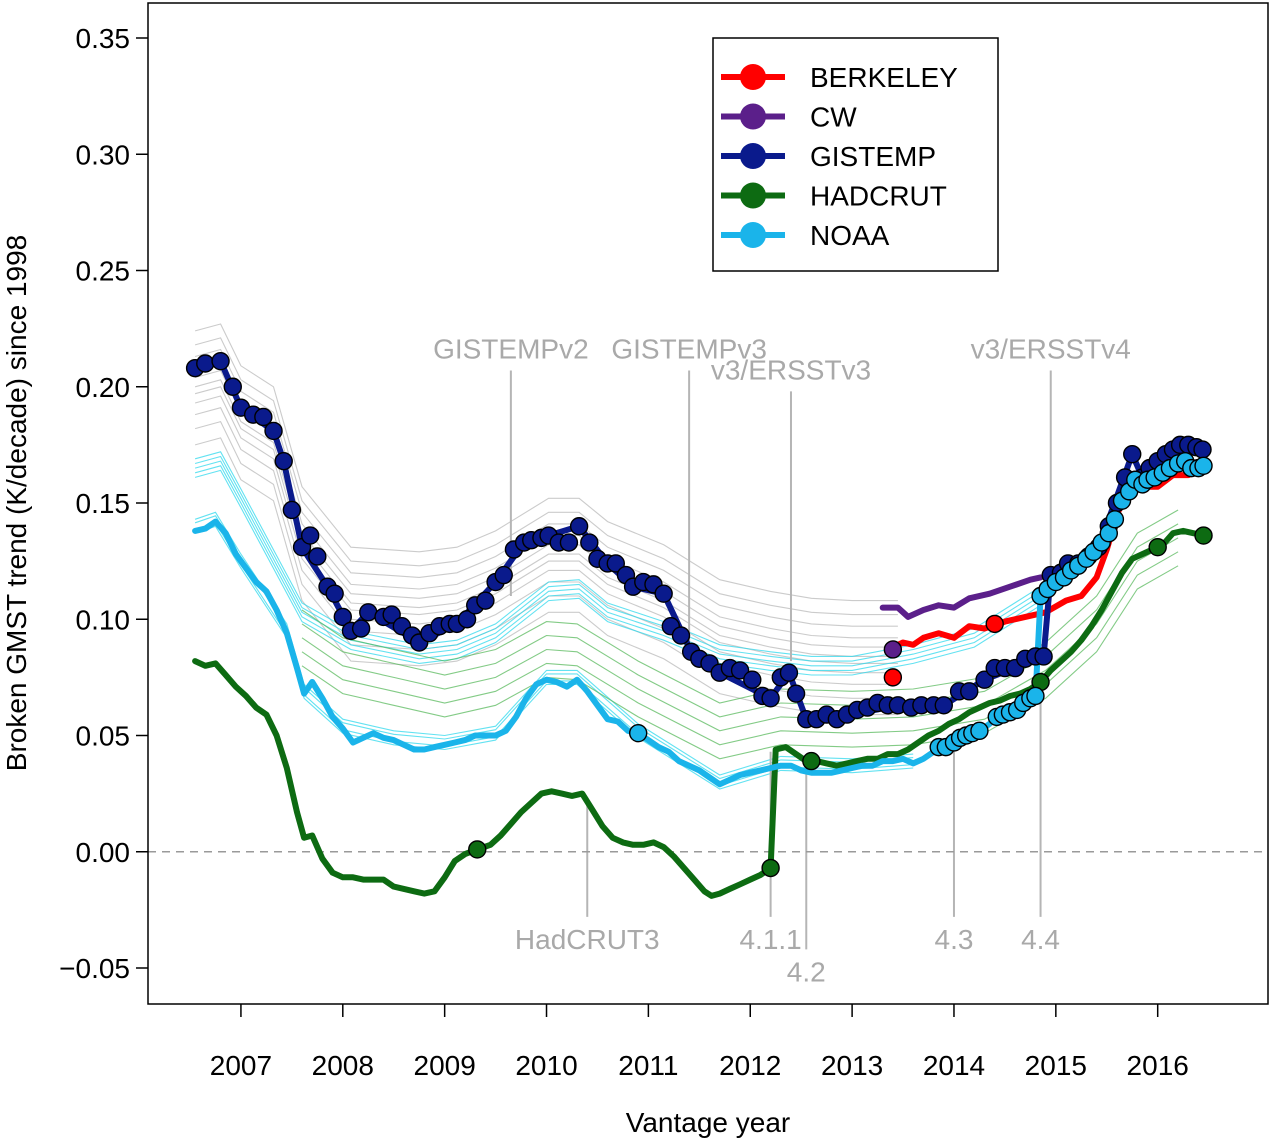 This screenshot has height=1142, width=1271. Describe the element at coordinates (343, 1065) in the screenshot. I see `x-tick-label-1: 2008` at that location.